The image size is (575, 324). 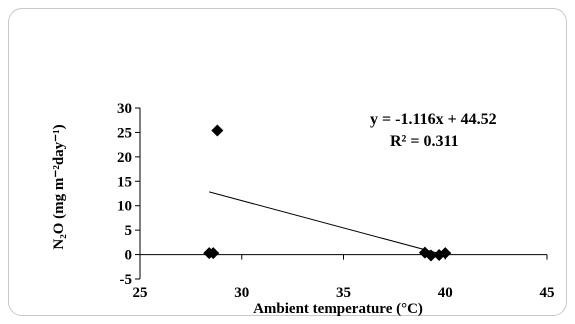 What do you see at coordinates (424, 141) in the screenshot?
I see `r-squared-label: R² = 0.311` at bounding box center [424, 141].